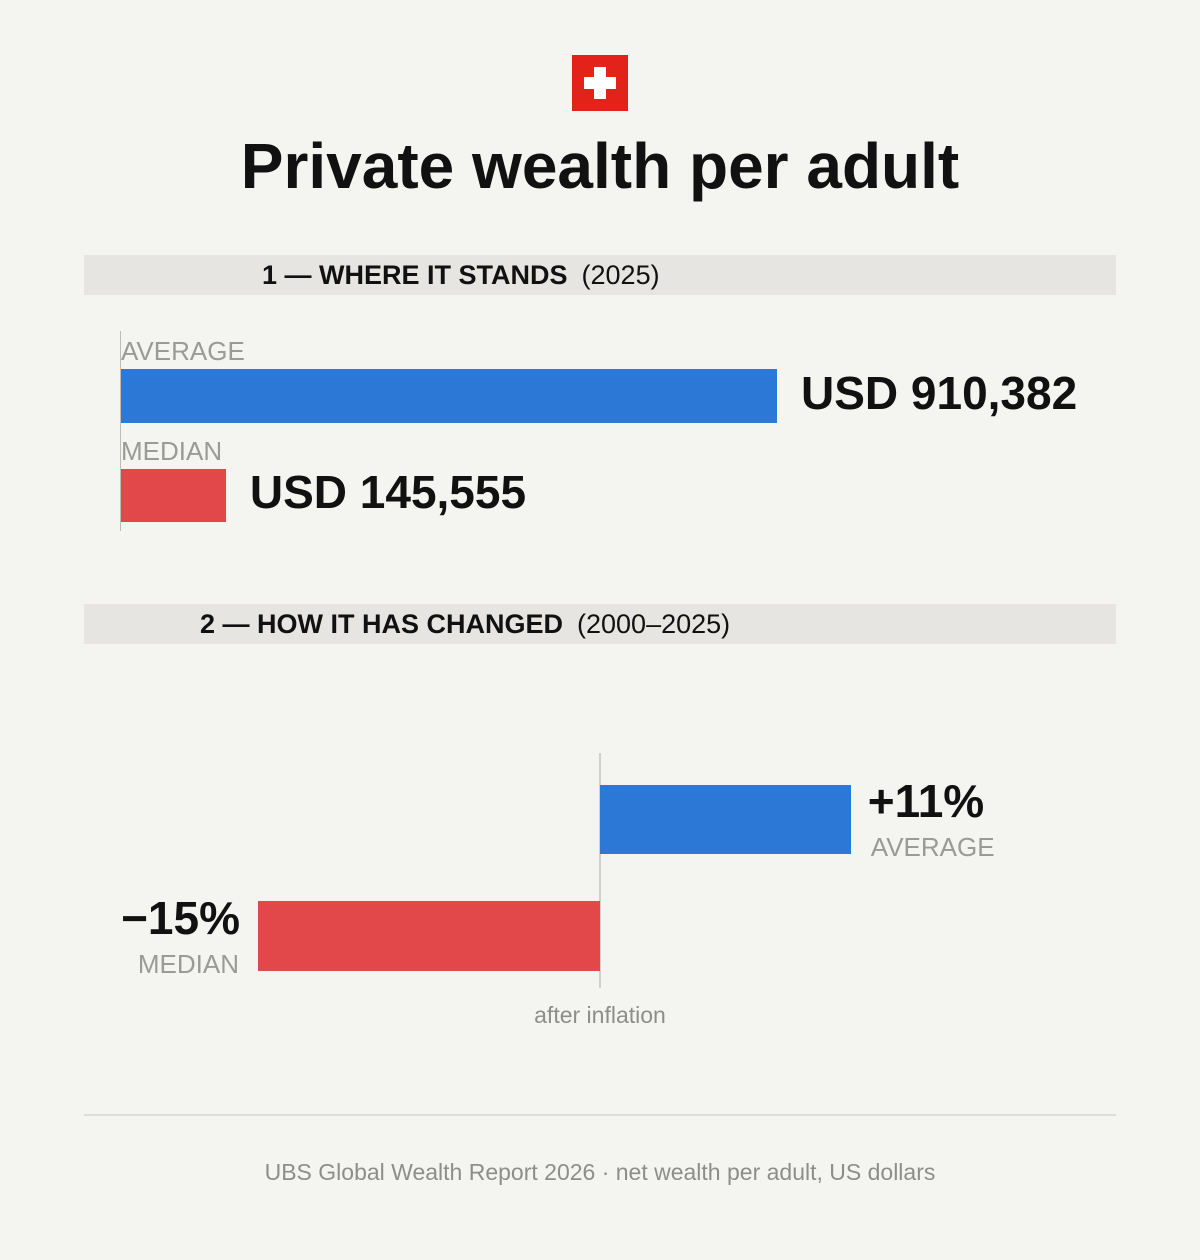  What do you see at coordinates (926, 801) in the screenshot?
I see `average-change-value: +11%` at bounding box center [926, 801].